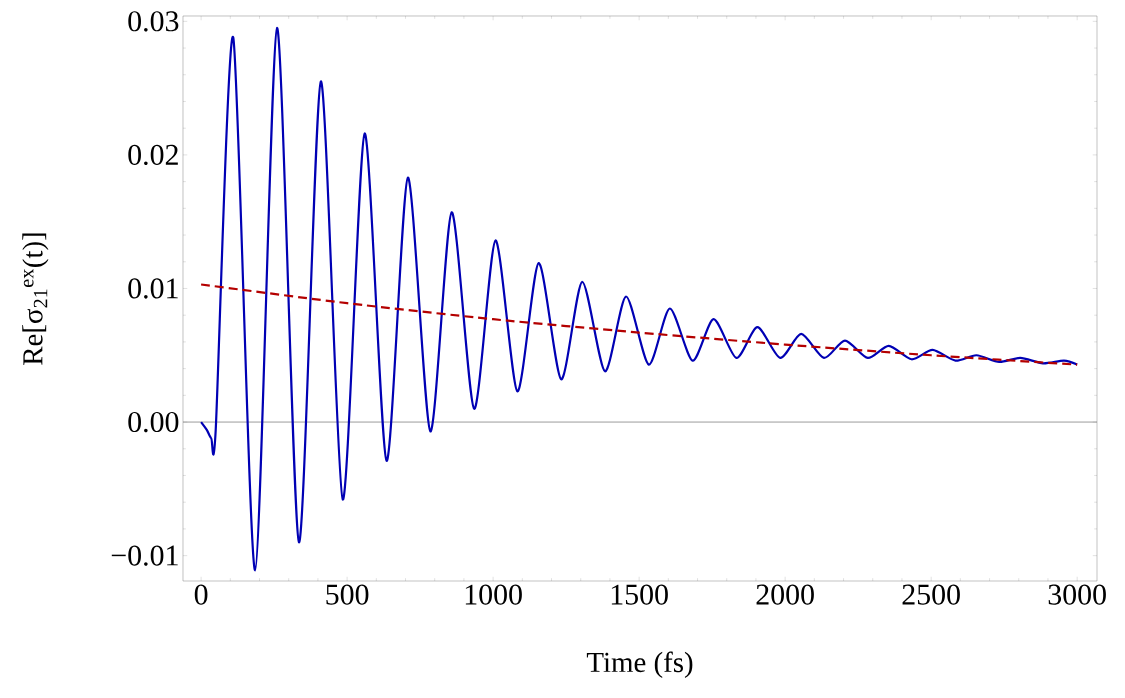 This screenshot has height=698, width=1125. What do you see at coordinates (639, 594) in the screenshot?
I see `x-tick-label: 1500` at bounding box center [639, 594].